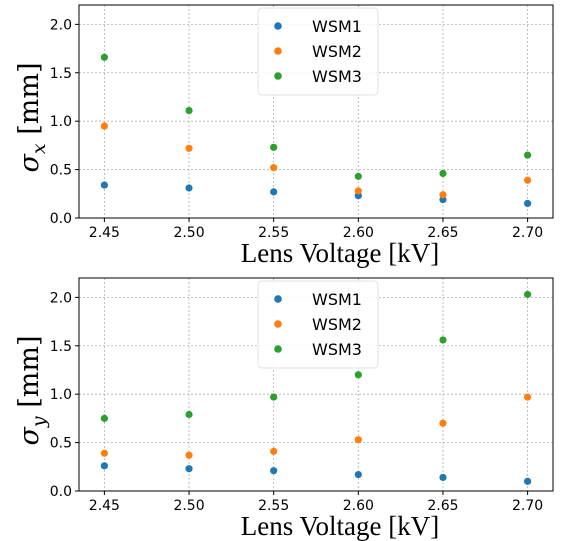 The height and width of the screenshot is (541, 568). Describe the element at coordinates (32, 390) in the screenshot. I see `y-axis-label: σy [mm]` at that location.